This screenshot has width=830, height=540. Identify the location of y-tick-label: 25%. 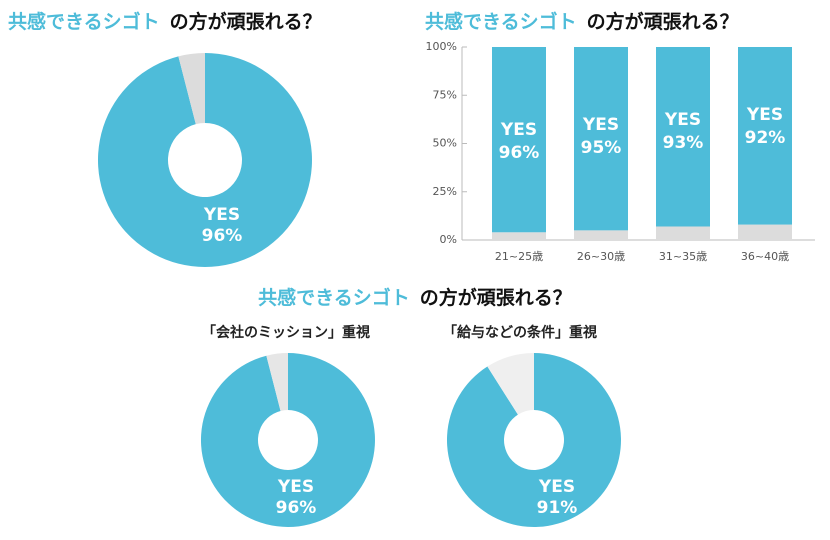
(445, 191).